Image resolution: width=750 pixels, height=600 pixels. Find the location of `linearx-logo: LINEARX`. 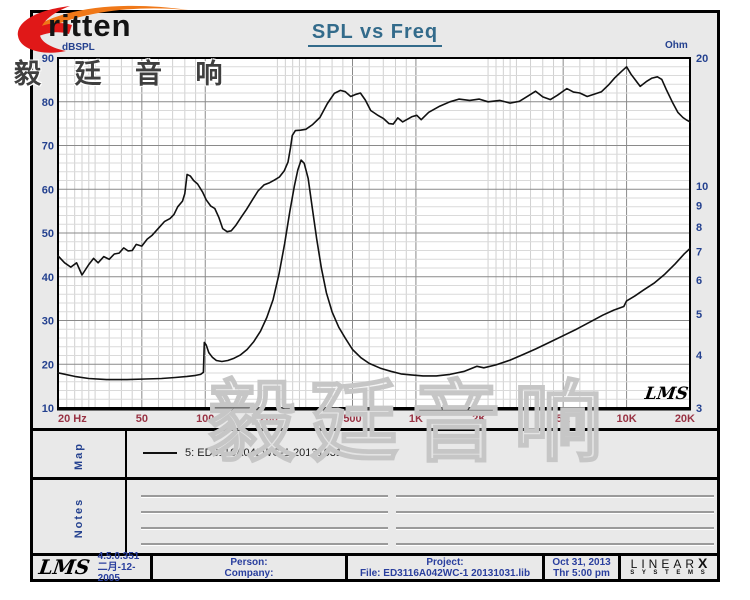

linearx-logo: LINEARX is located at coordinates (669, 563).